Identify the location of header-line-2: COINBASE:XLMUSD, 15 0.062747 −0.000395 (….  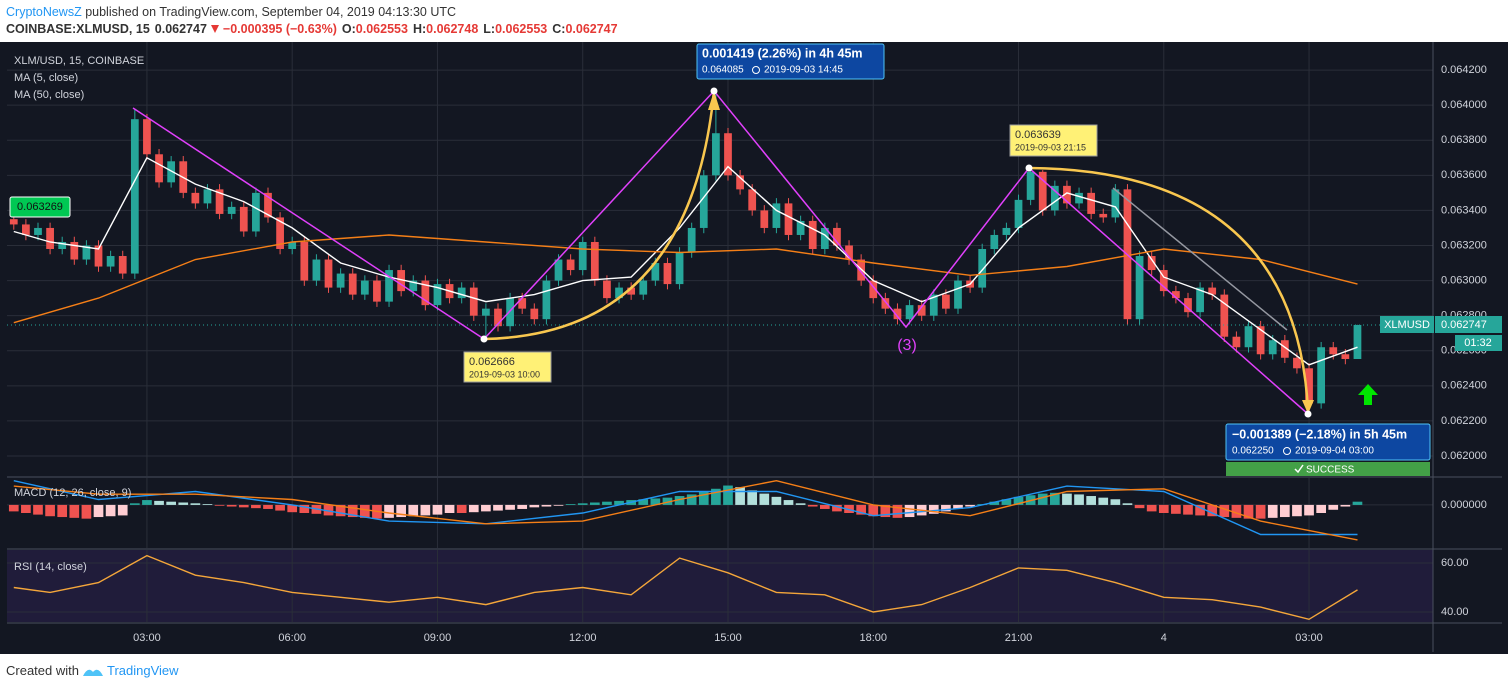
(312, 29).